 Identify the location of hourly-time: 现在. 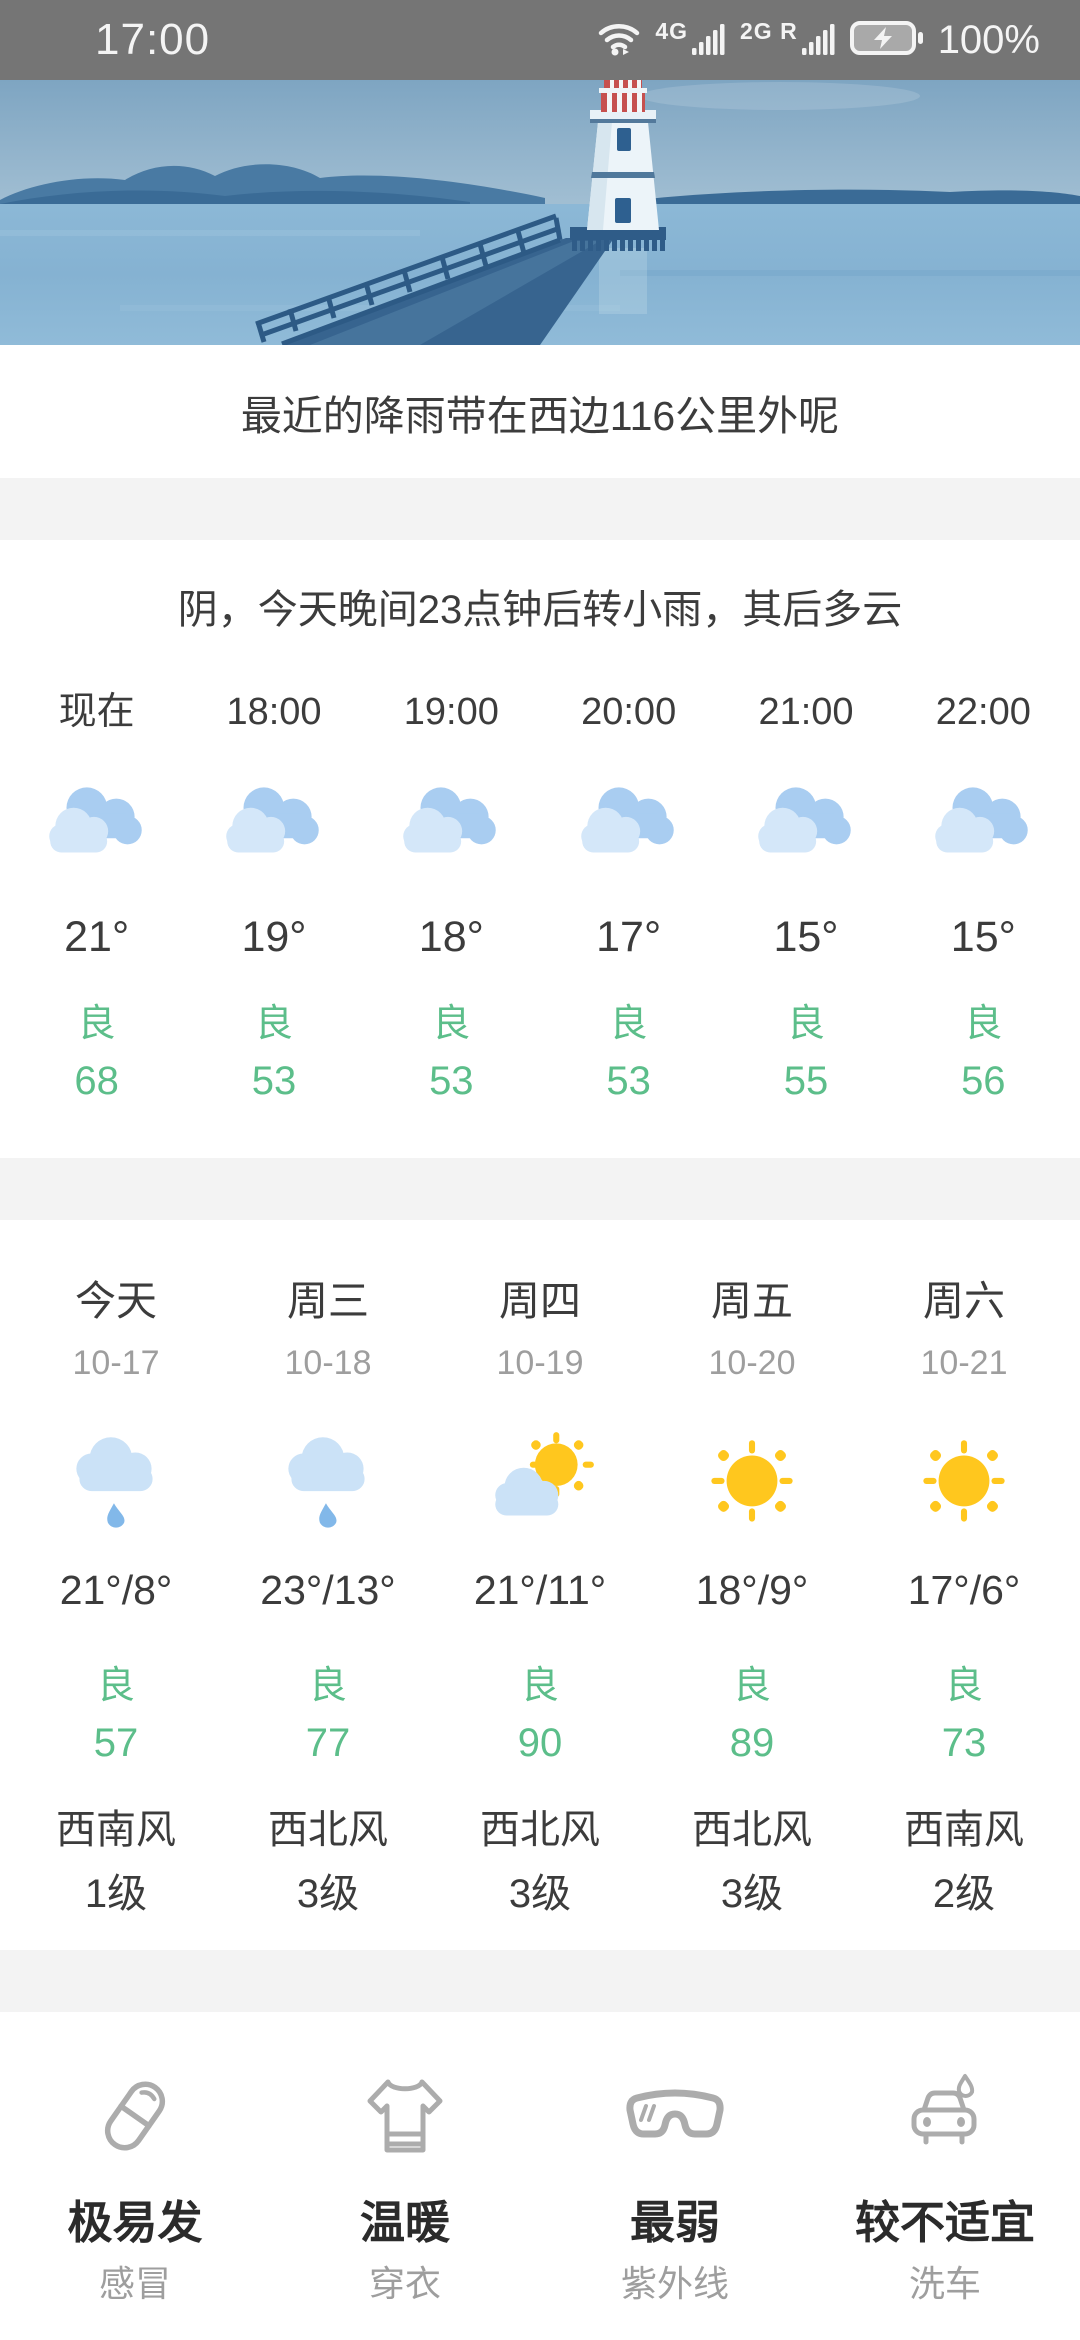
(96, 712).